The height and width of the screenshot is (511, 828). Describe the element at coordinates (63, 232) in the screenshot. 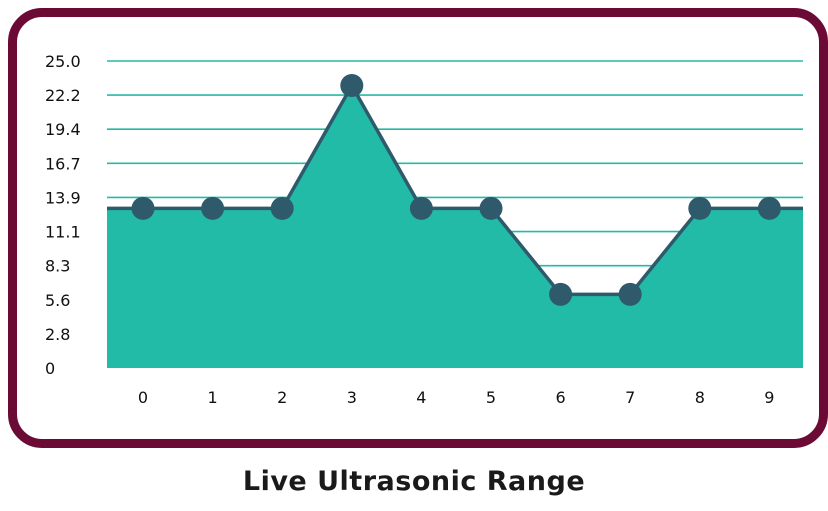

I see `y-tick-label: 11.1` at that location.